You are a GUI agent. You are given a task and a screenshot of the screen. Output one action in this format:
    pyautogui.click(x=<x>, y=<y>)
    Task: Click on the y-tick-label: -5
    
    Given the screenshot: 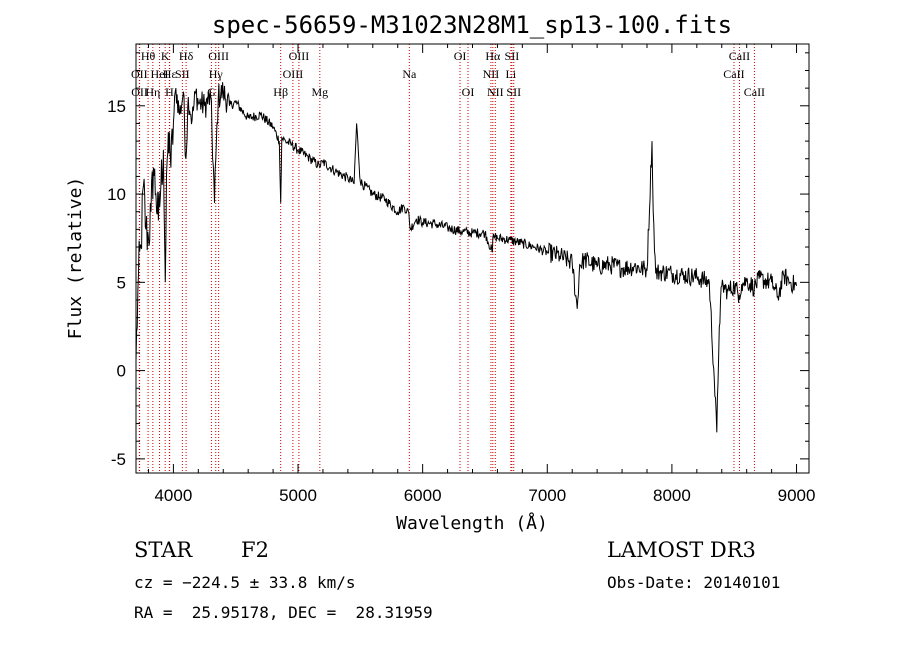 What is the action you would take?
    pyautogui.click(x=118, y=459)
    